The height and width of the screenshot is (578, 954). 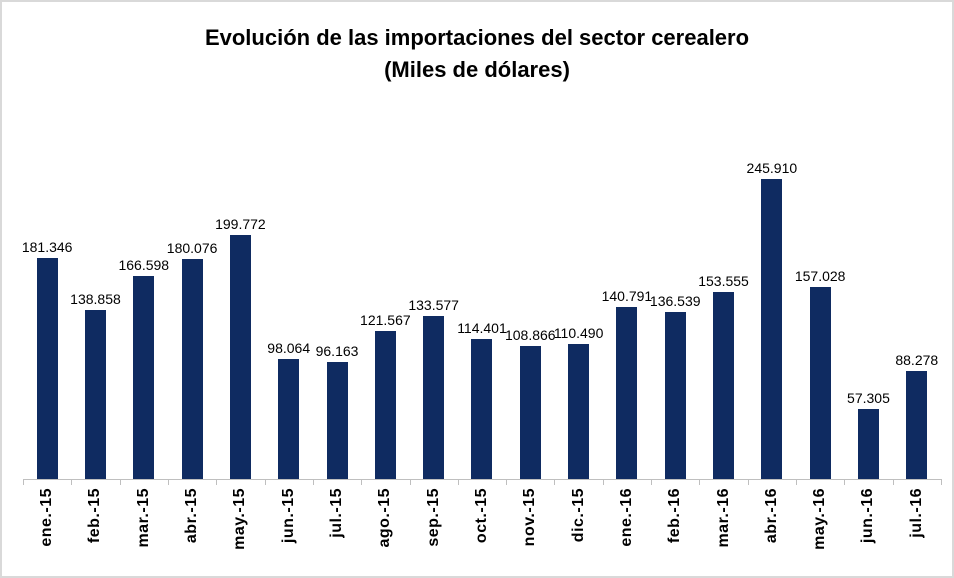 I want to click on bar-column: 136.539, so click(x=675, y=386).